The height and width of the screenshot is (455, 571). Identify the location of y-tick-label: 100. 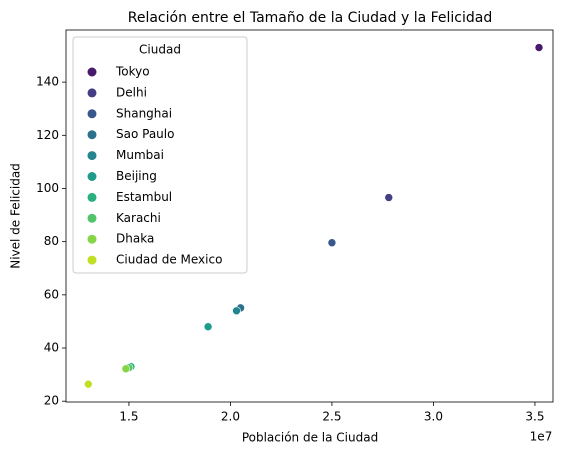
(47, 188).